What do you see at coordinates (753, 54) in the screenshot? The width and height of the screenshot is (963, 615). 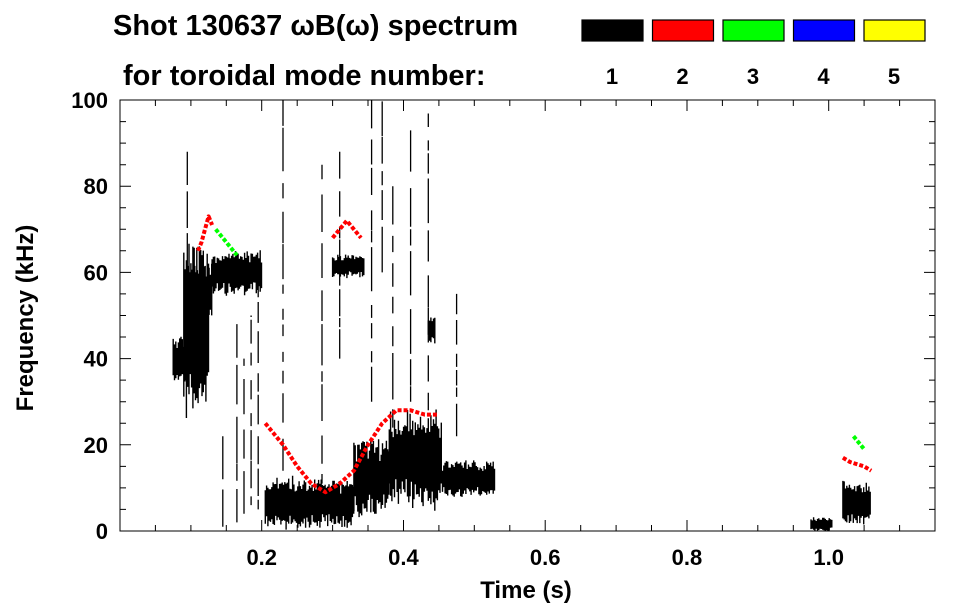 I see `legend: 1 2 3 4 5` at bounding box center [753, 54].